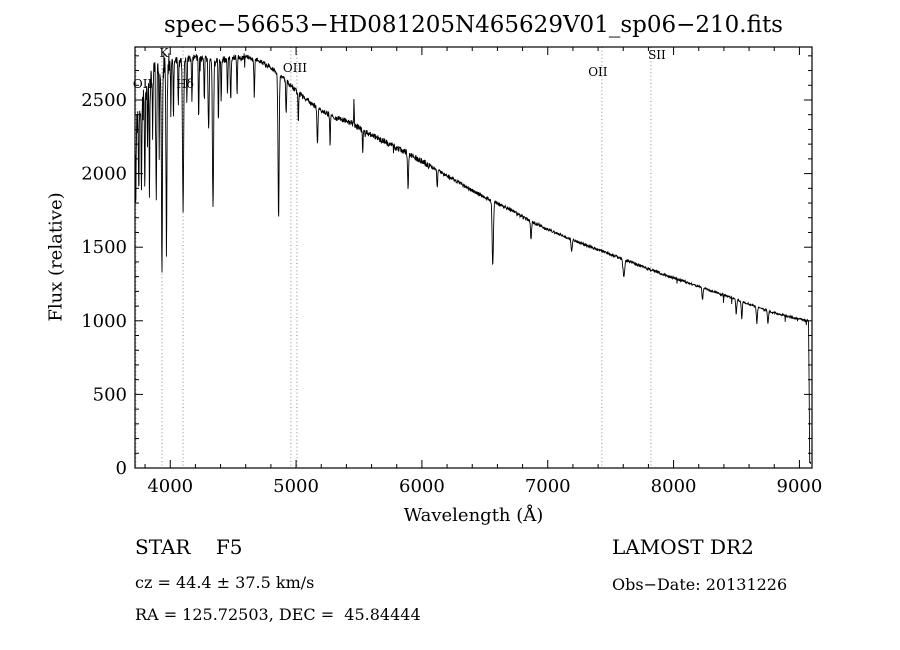  What do you see at coordinates (683, 547) in the screenshot?
I see `survey-label: LAMOST DR2` at bounding box center [683, 547].